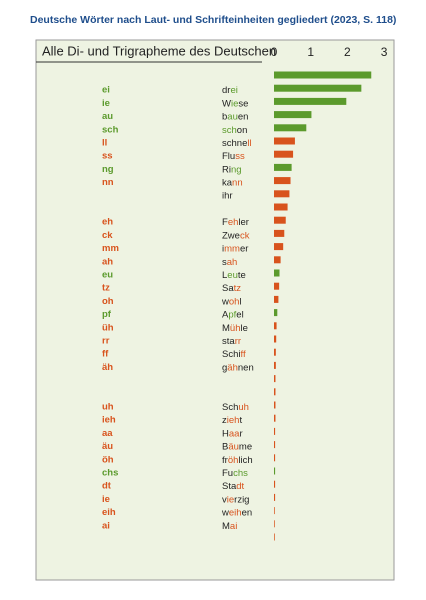  I want to click on grapheme-label: ss, so click(107, 156).